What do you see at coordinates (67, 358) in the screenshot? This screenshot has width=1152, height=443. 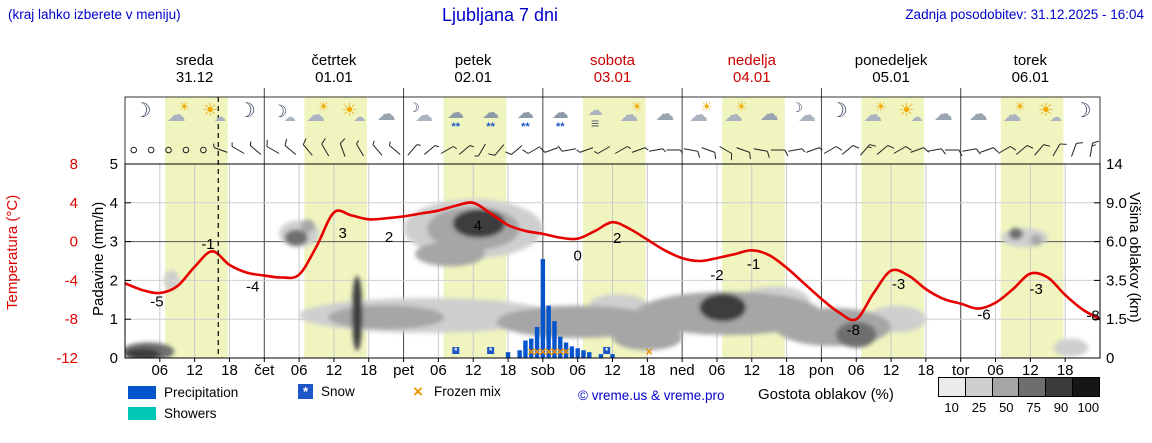 I see `svg-text: -12` at bounding box center [67, 358].